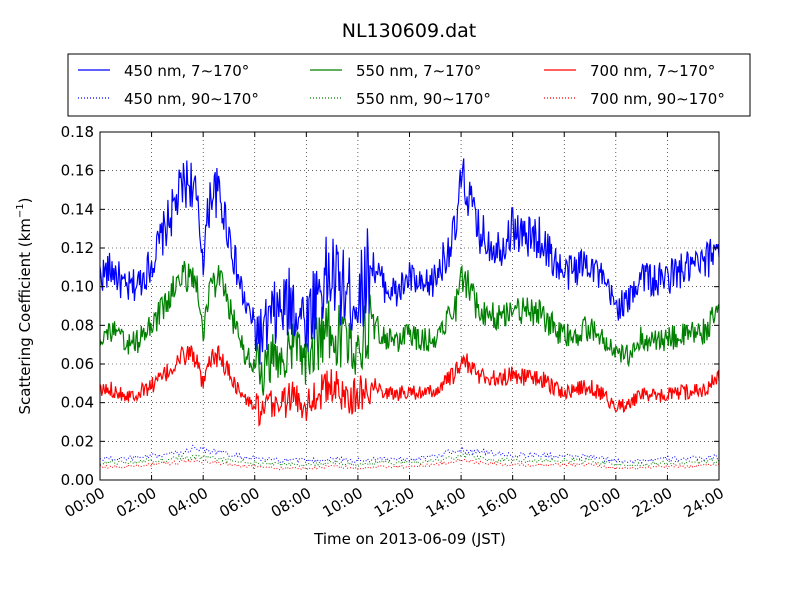 Image resolution: width=800 pixels, height=600 pixels. What do you see at coordinates (77, 287) in the screenshot?
I see `y-tick-label: 0.10` at bounding box center [77, 287].